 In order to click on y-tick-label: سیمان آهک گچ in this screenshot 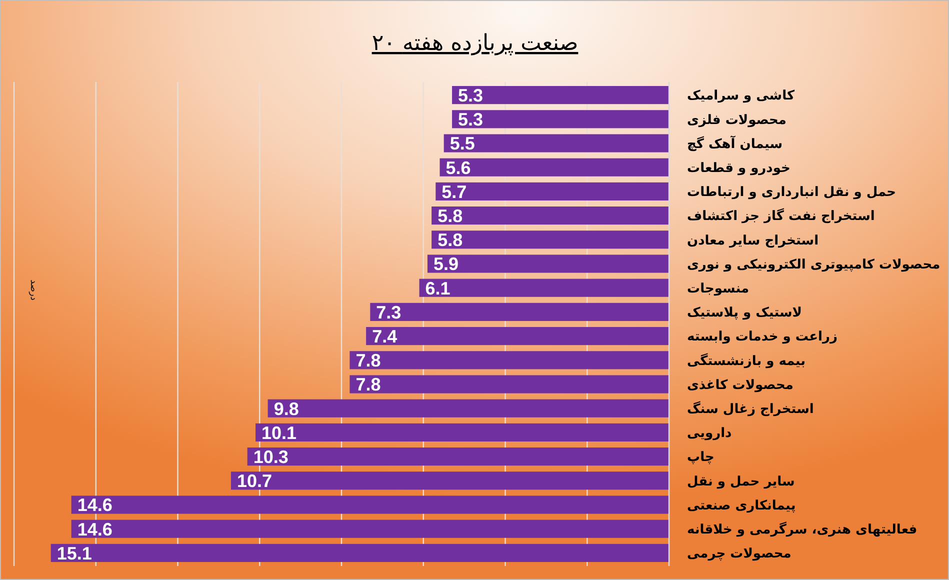, I will do `click(735, 143)`.